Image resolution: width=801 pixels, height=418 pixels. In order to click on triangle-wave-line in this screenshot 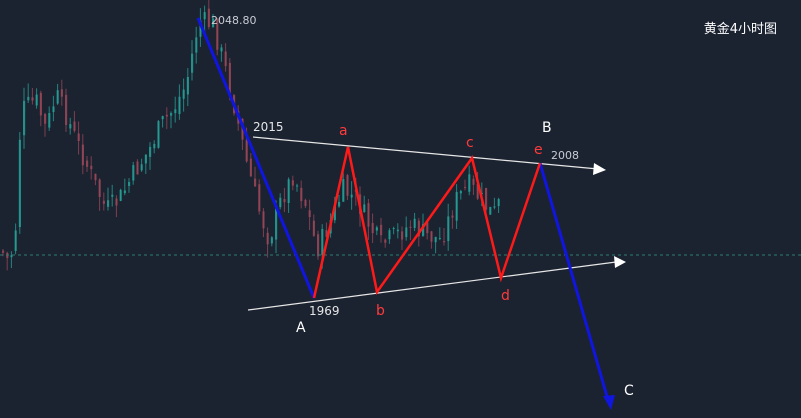, I will do `click(427, 222)`.